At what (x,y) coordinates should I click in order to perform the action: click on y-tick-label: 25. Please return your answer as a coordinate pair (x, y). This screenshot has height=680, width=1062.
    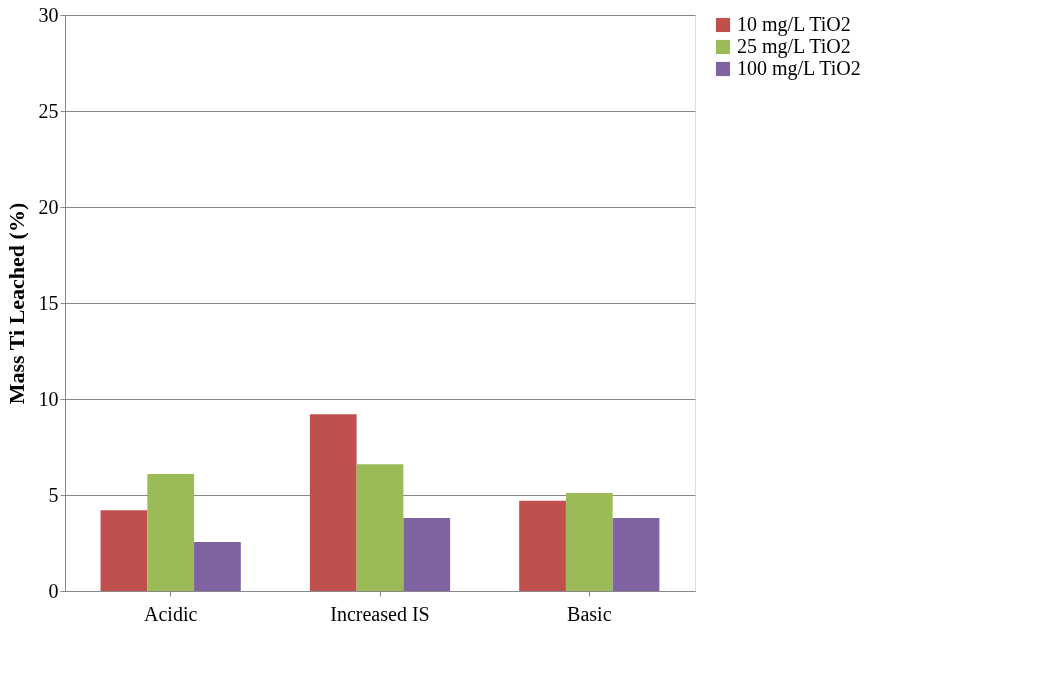
    Looking at the image, I should click on (48, 110).